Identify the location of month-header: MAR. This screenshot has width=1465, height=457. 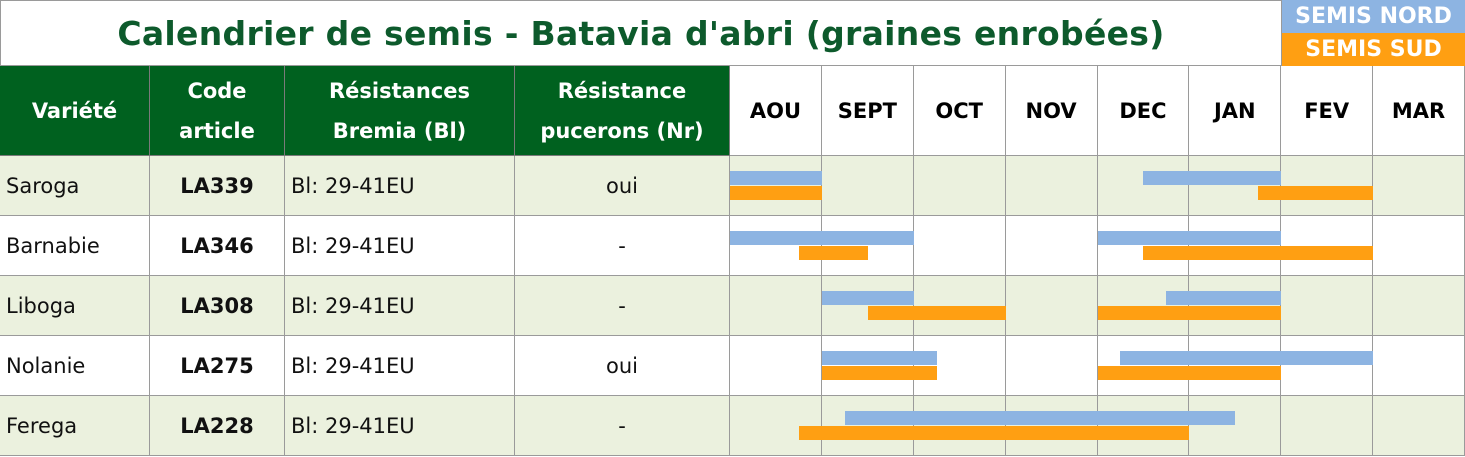
(1419, 111).